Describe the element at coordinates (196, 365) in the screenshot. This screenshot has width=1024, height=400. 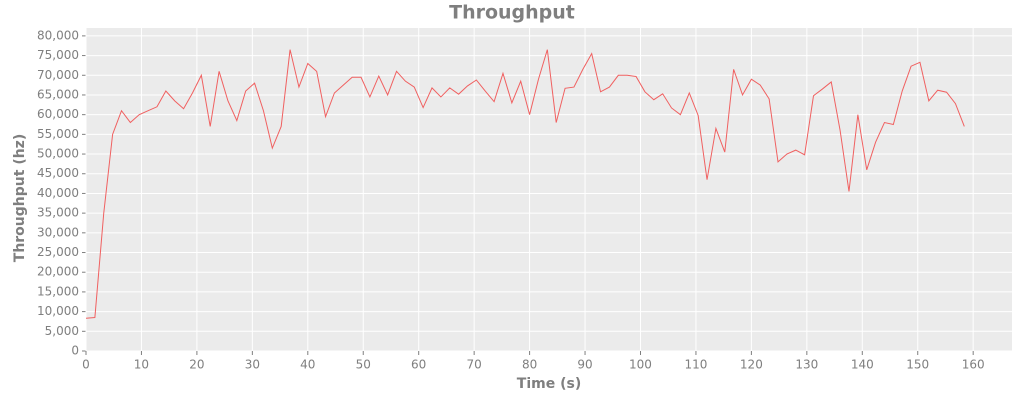
I see `x-tick-label: 20` at that location.